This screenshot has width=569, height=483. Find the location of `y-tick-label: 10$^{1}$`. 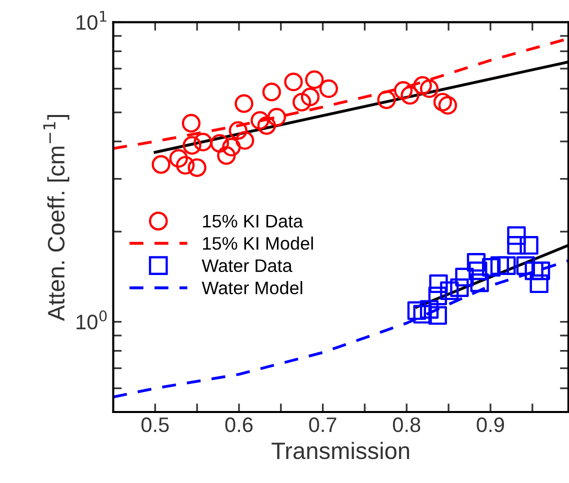

y-tick-label: 10$^{1}$ is located at coordinates (91, 20).